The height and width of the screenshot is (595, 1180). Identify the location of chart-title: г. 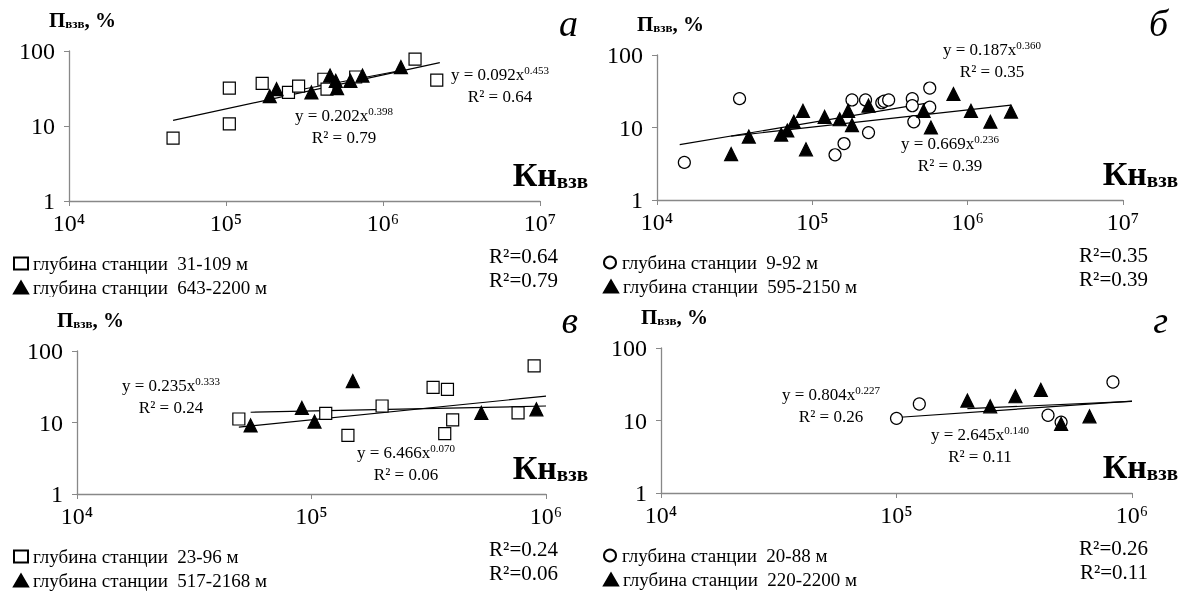
(1160, 320).